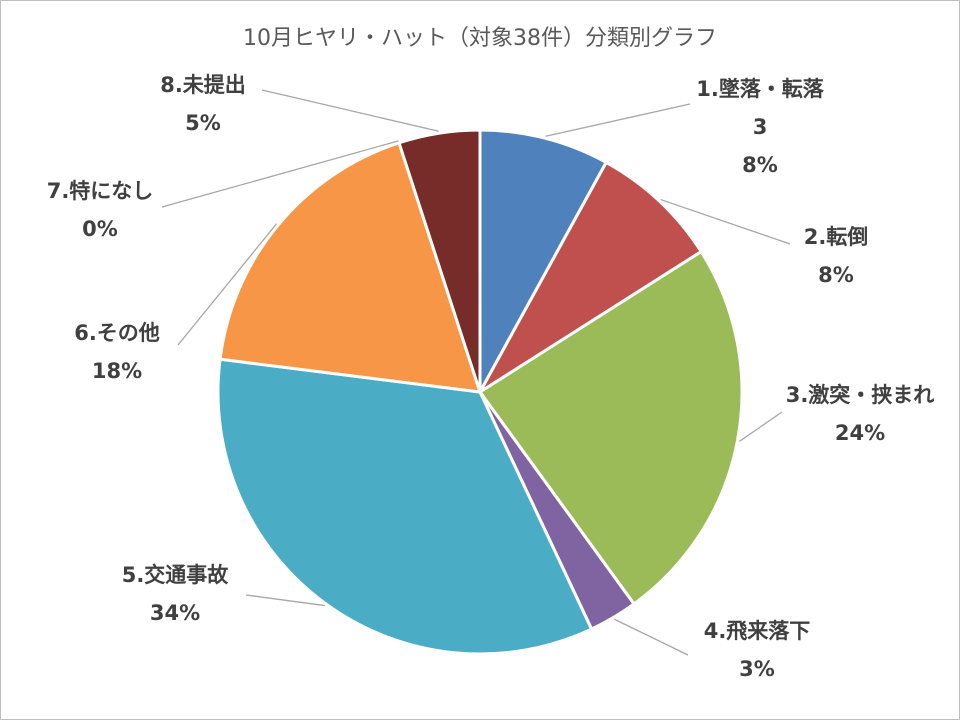  I want to click on slice-label-4-line-2: 3%, so click(757, 669).